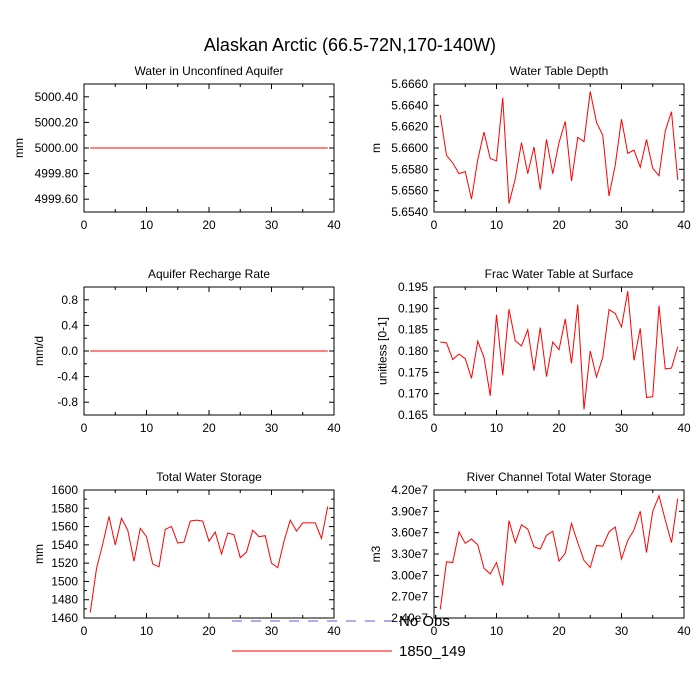  I want to click on y-axis-label: mm/d, so click(39, 351).